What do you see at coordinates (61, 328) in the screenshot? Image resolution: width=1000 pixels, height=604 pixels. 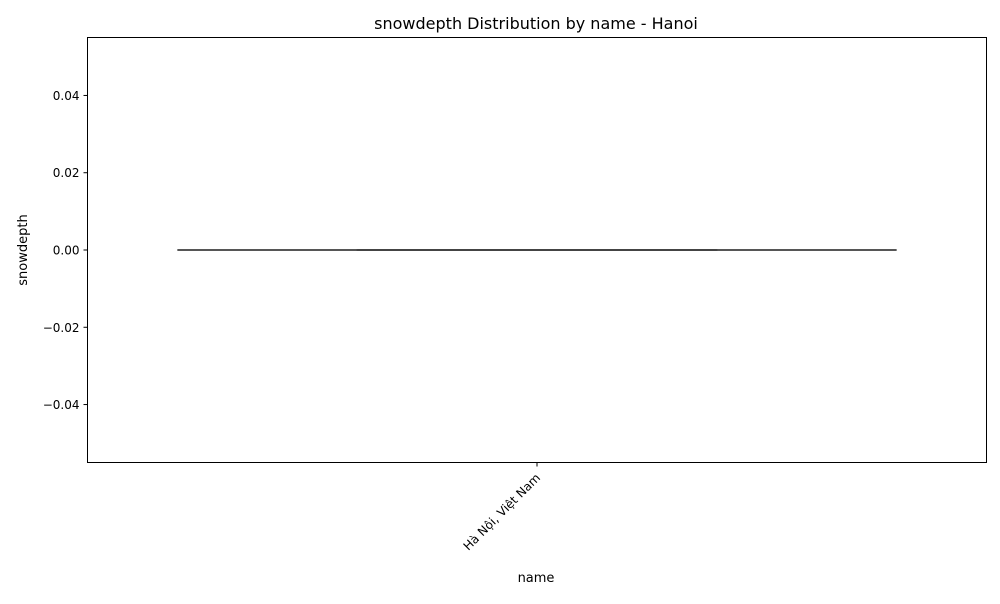 I see `y-tick-label: −0.02` at bounding box center [61, 328].